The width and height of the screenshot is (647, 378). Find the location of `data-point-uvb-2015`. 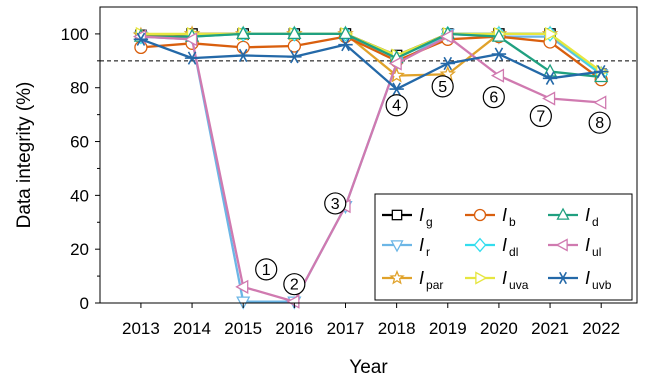

data-point-uvb-2015 is located at coordinates (243, 55).